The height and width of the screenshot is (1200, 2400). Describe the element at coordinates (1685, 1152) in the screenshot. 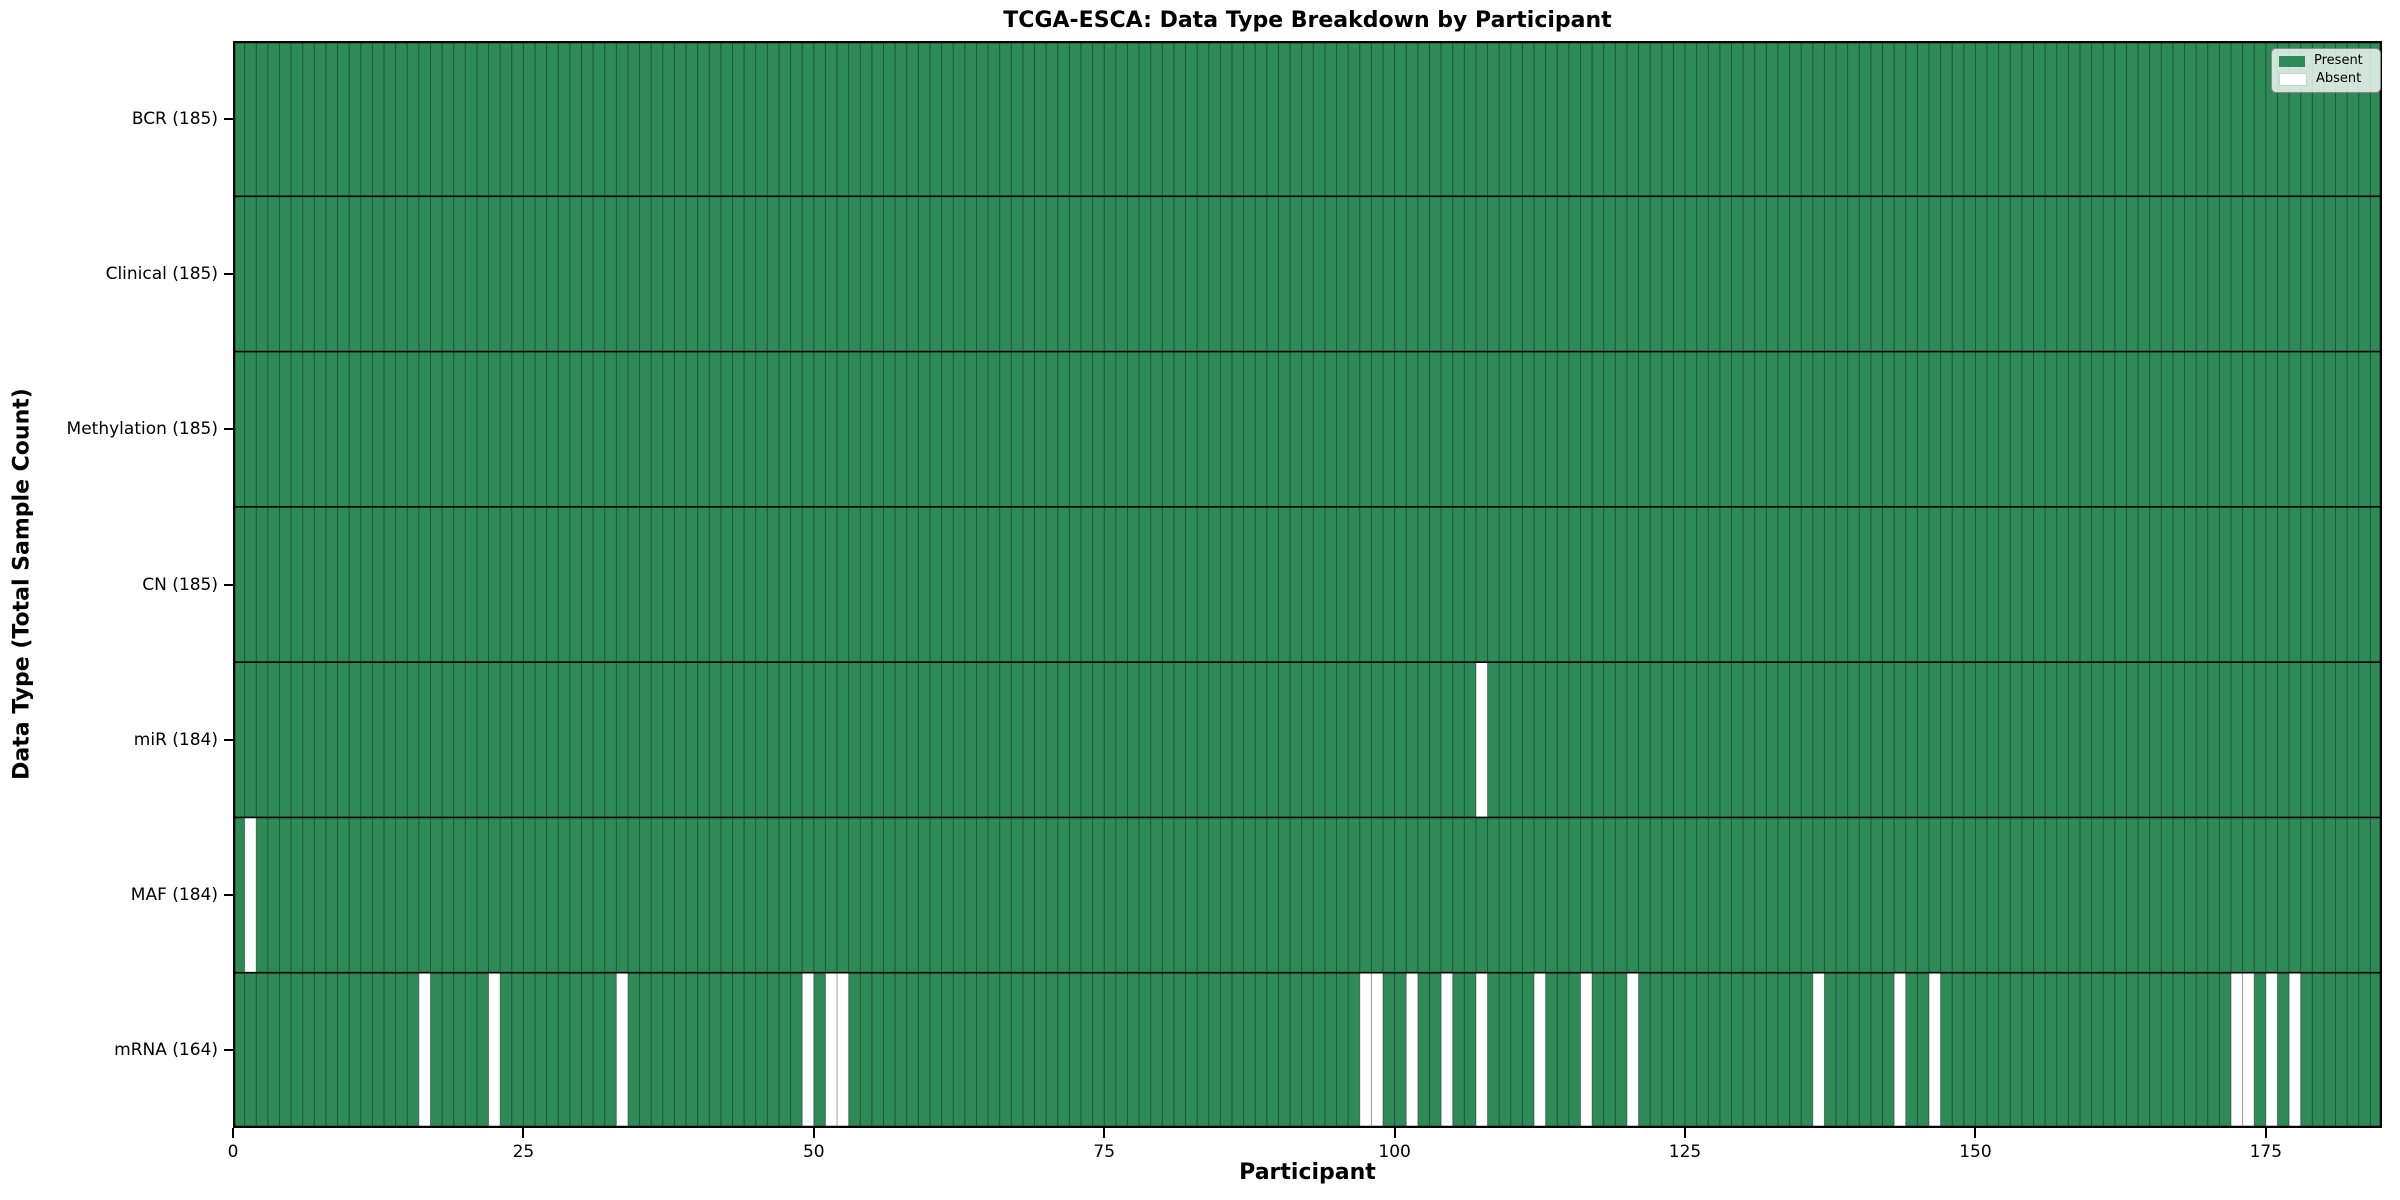

I see `x-tick-label: 125` at that location.